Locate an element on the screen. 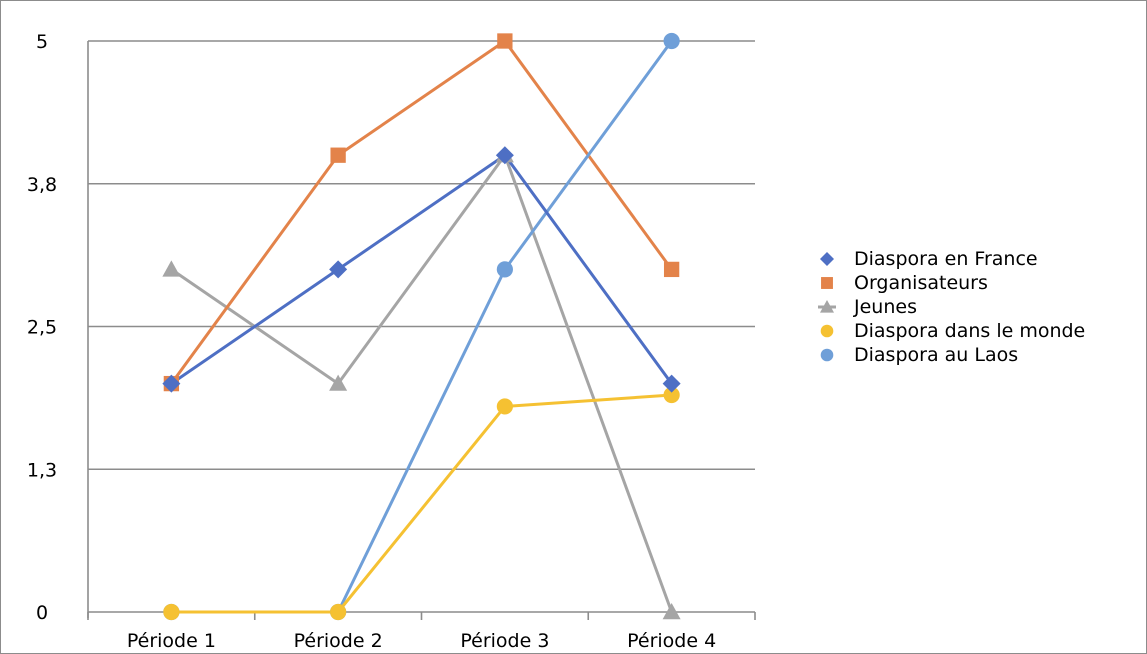 The height and width of the screenshot is (654, 1147). y-tick-label: 2,5 is located at coordinates (42, 328).